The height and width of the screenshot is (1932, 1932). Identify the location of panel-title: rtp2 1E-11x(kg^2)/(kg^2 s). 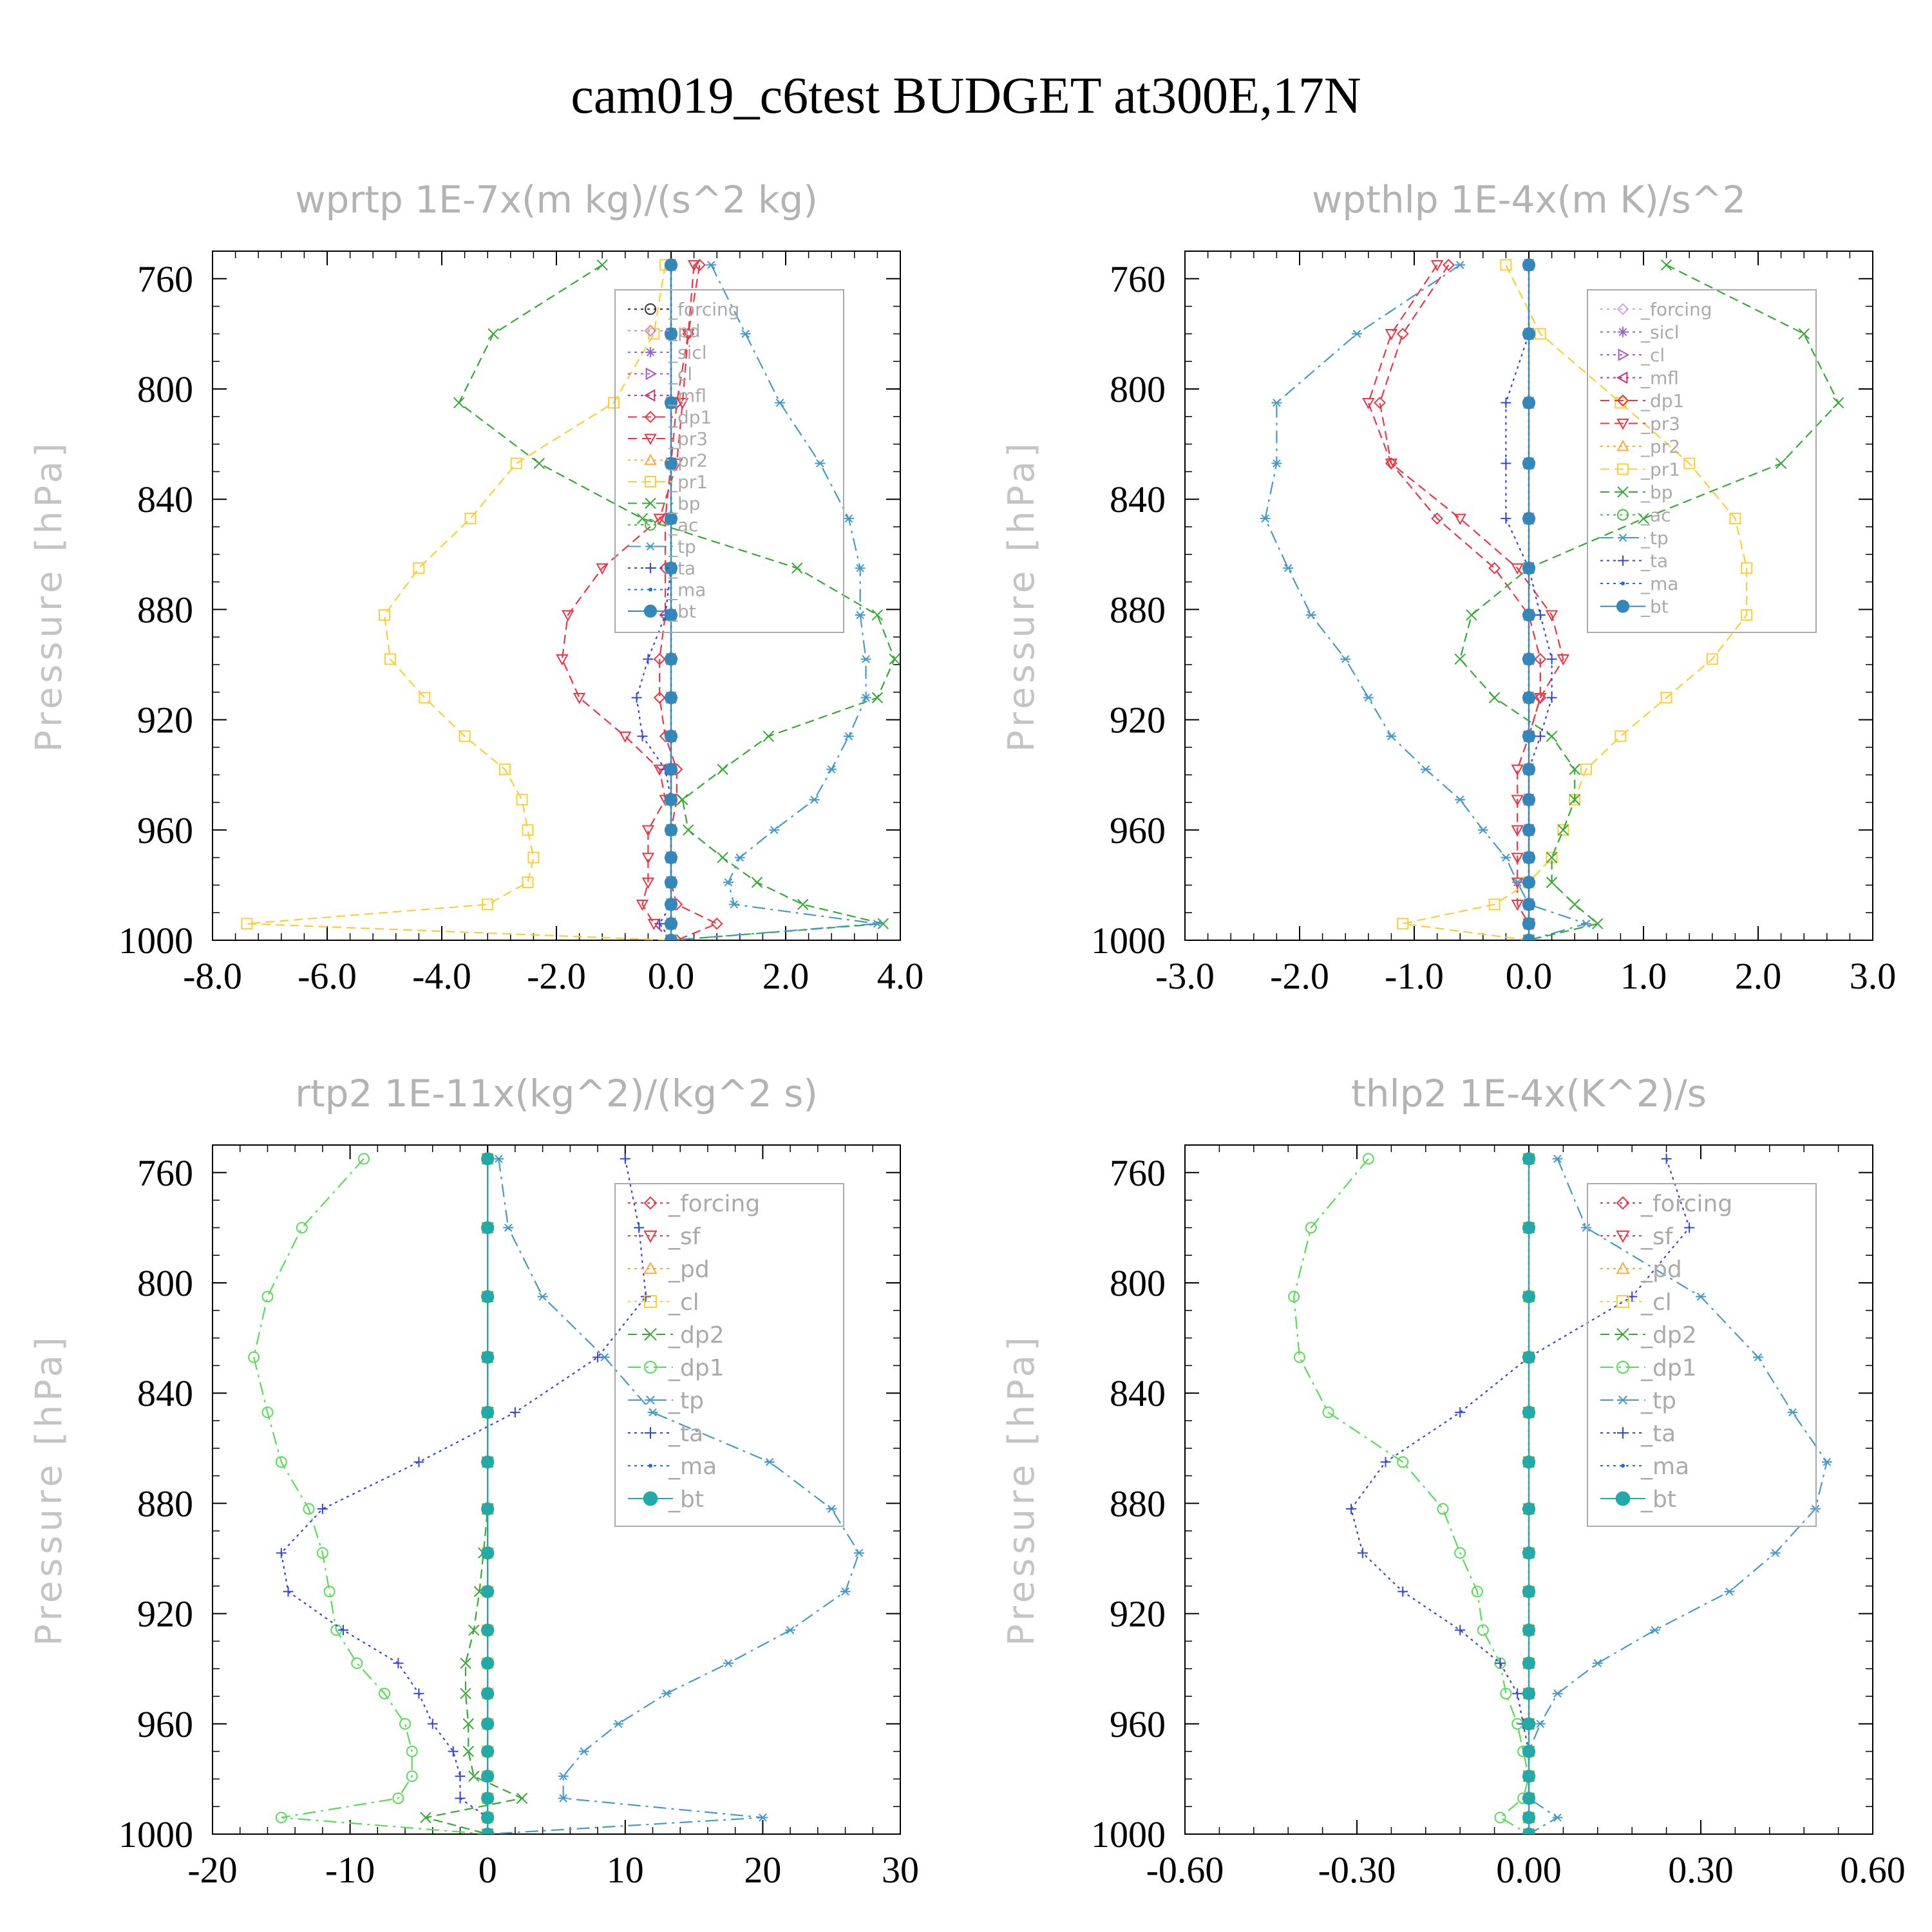
(556, 1093).